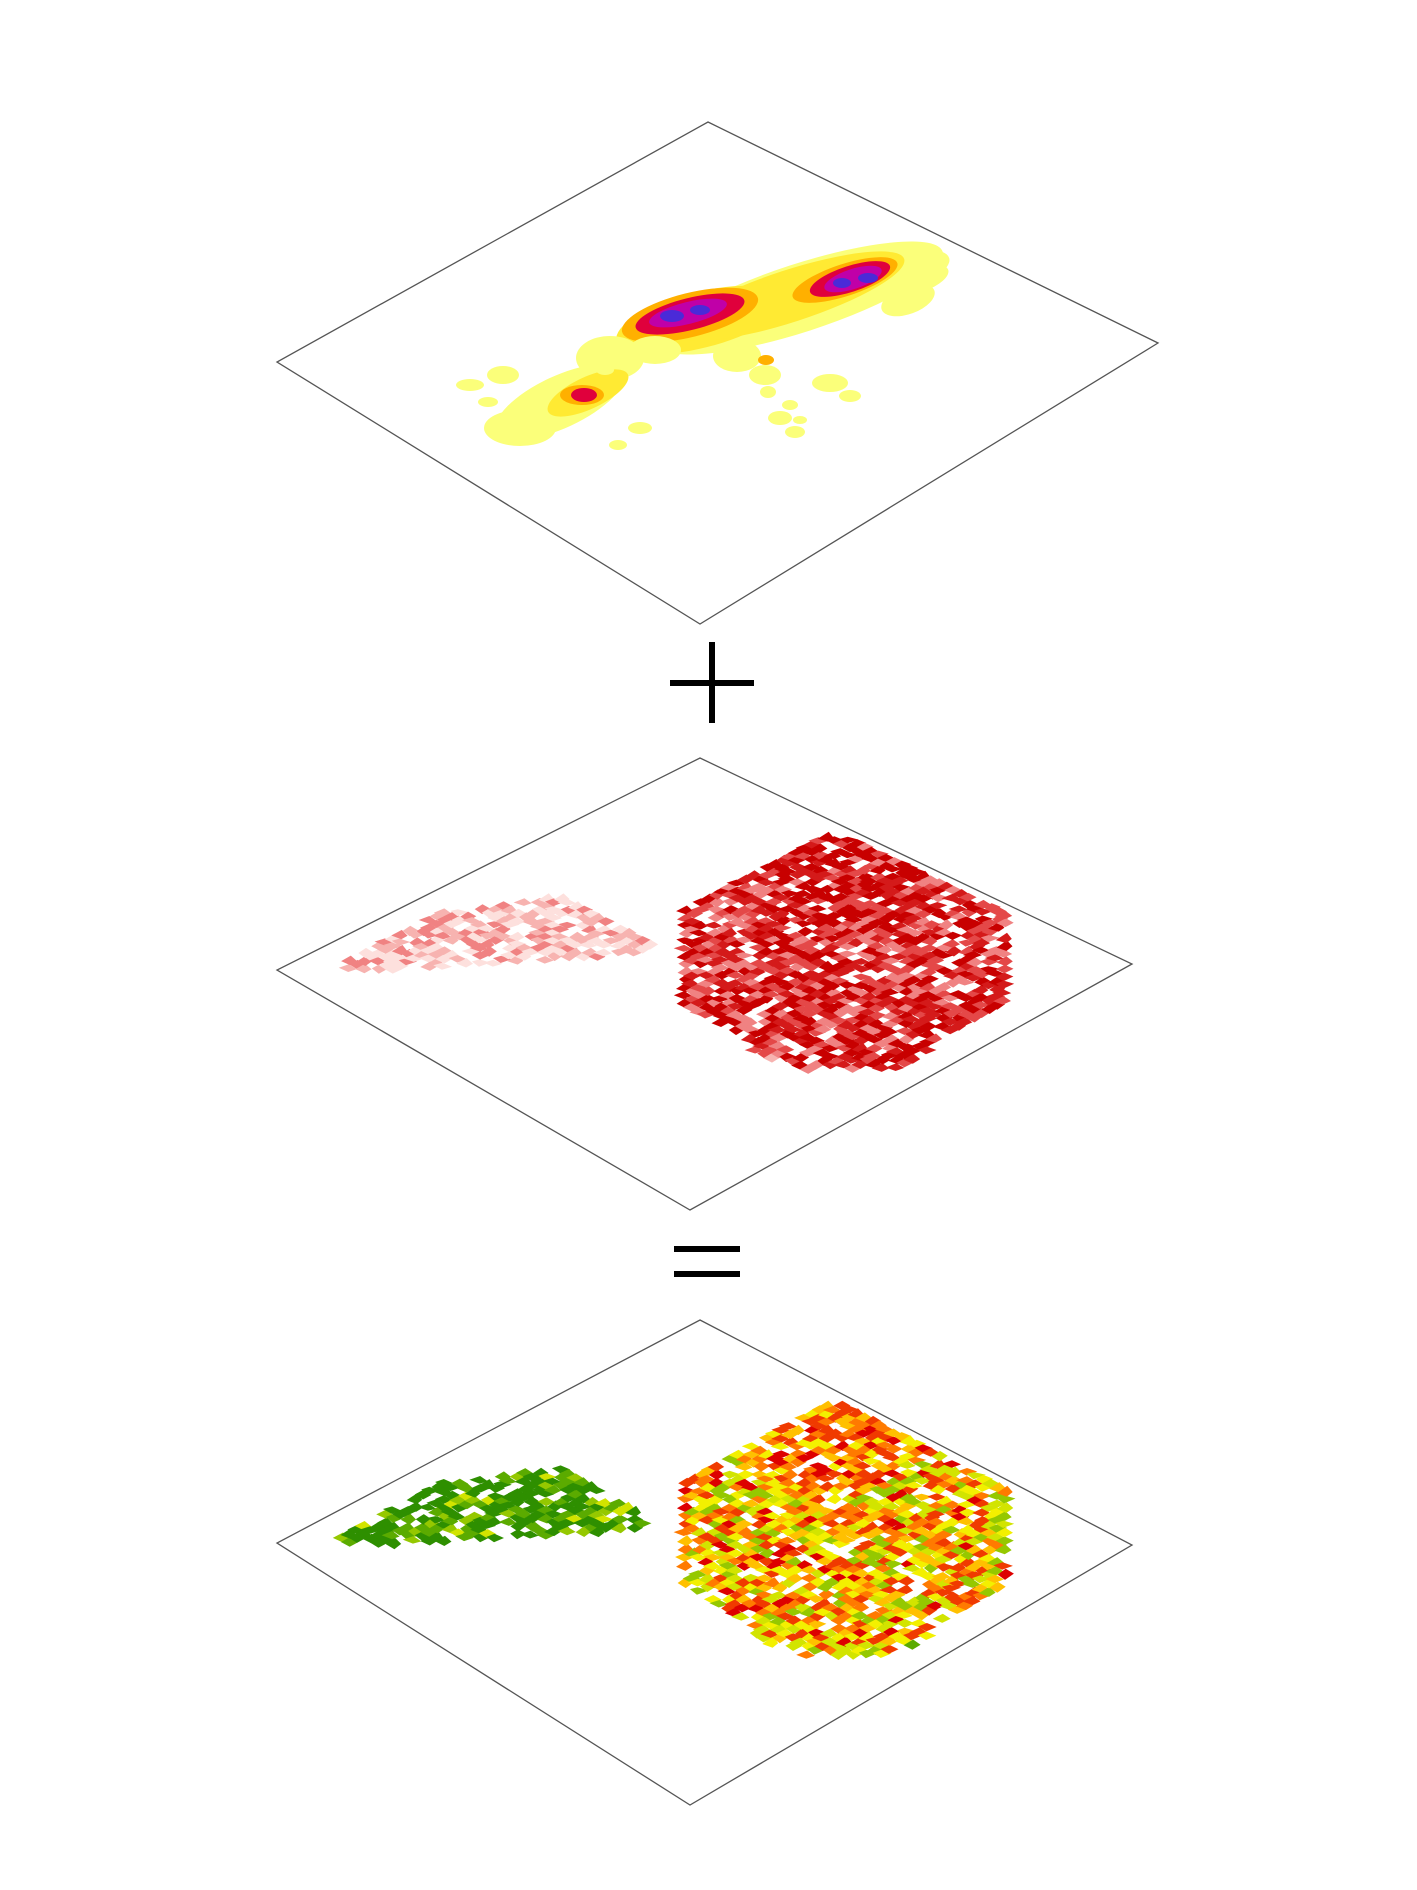 The width and height of the screenshot is (1417, 1890). I want to click on density-band-lower, so click(716, 355).